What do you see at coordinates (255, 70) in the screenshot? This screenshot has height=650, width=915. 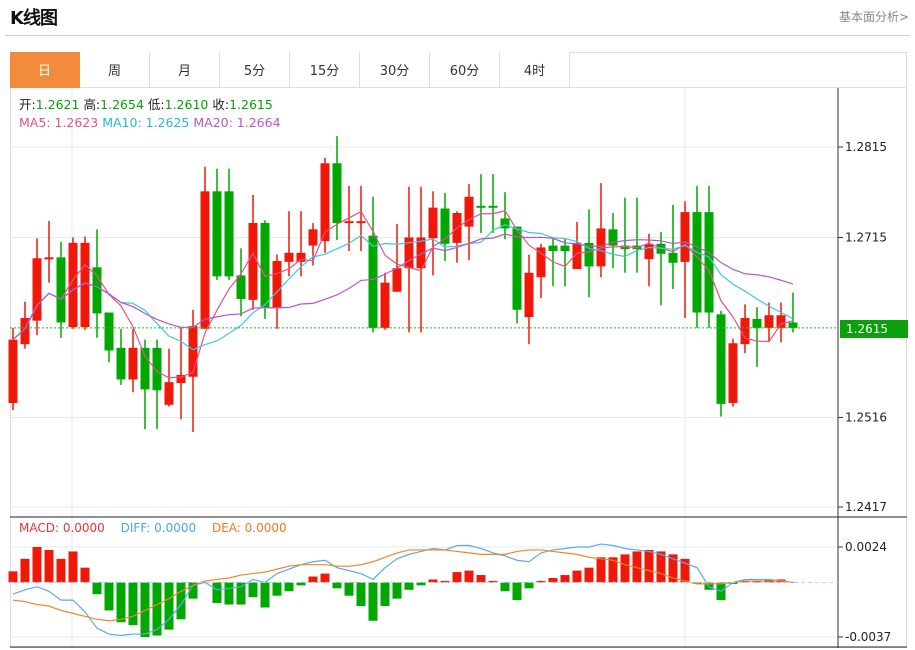 I see `tab-5min: 5分` at bounding box center [255, 70].